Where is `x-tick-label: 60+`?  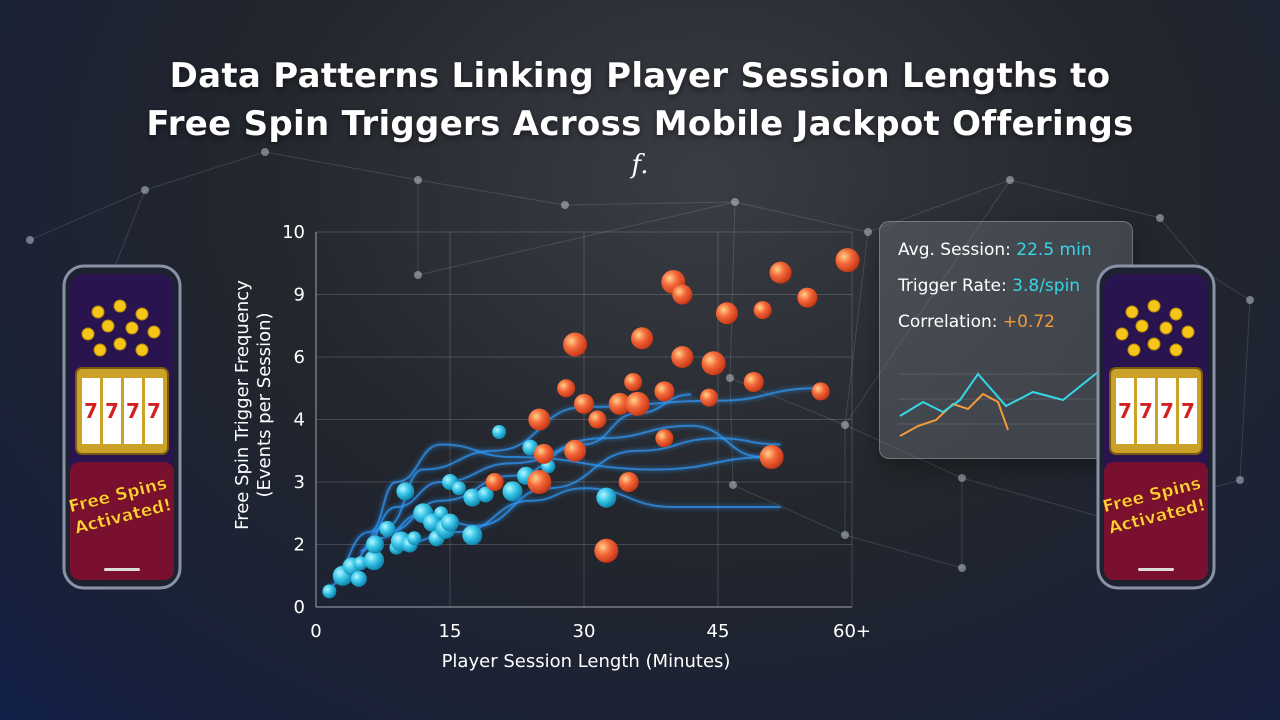
x-tick-label: 60+ is located at coordinates (852, 631).